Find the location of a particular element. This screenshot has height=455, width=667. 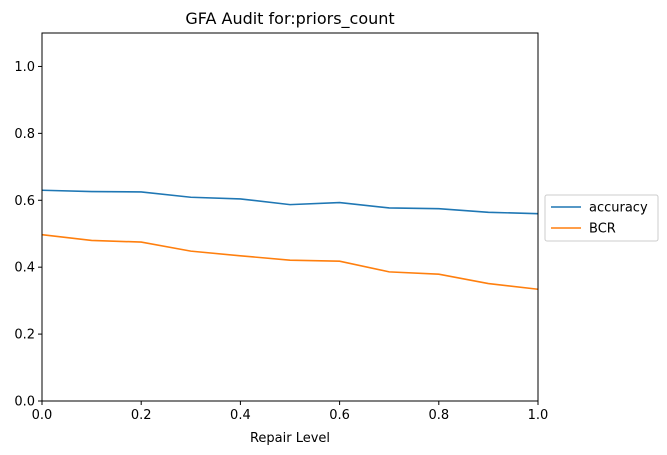

y-tick-label: 1.0 is located at coordinates (24, 67).